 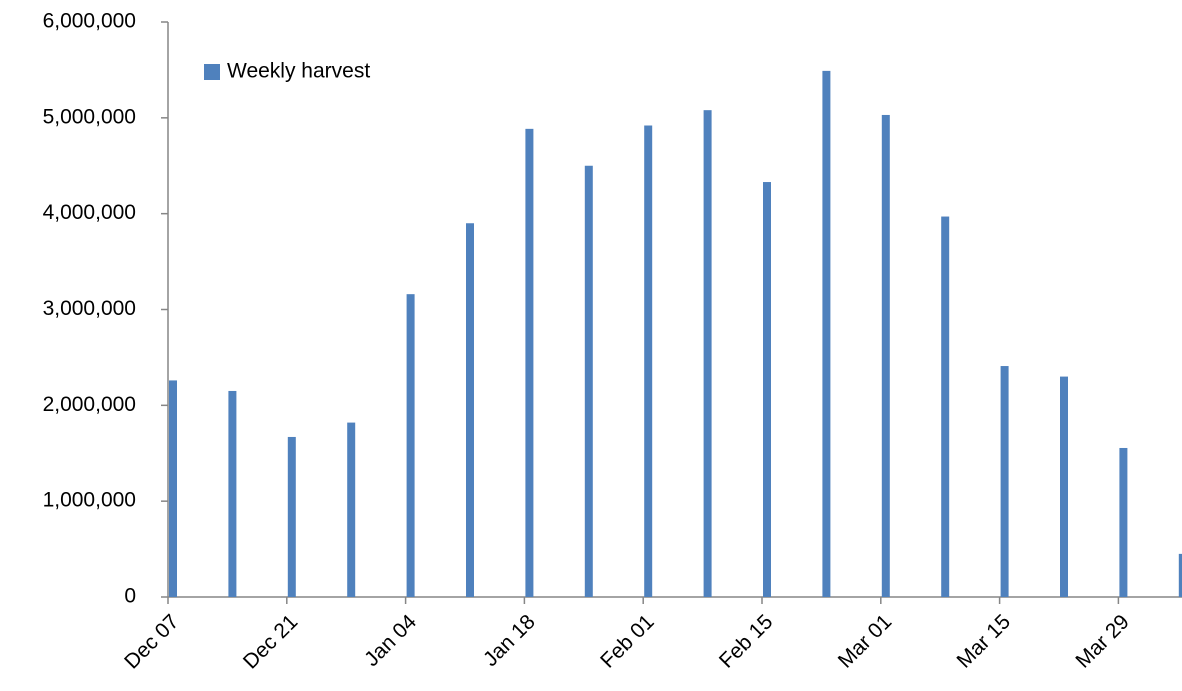 What do you see at coordinates (130, 596) in the screenshot?
I see `y-tick-label: 0` at bounding box center [130, 596].